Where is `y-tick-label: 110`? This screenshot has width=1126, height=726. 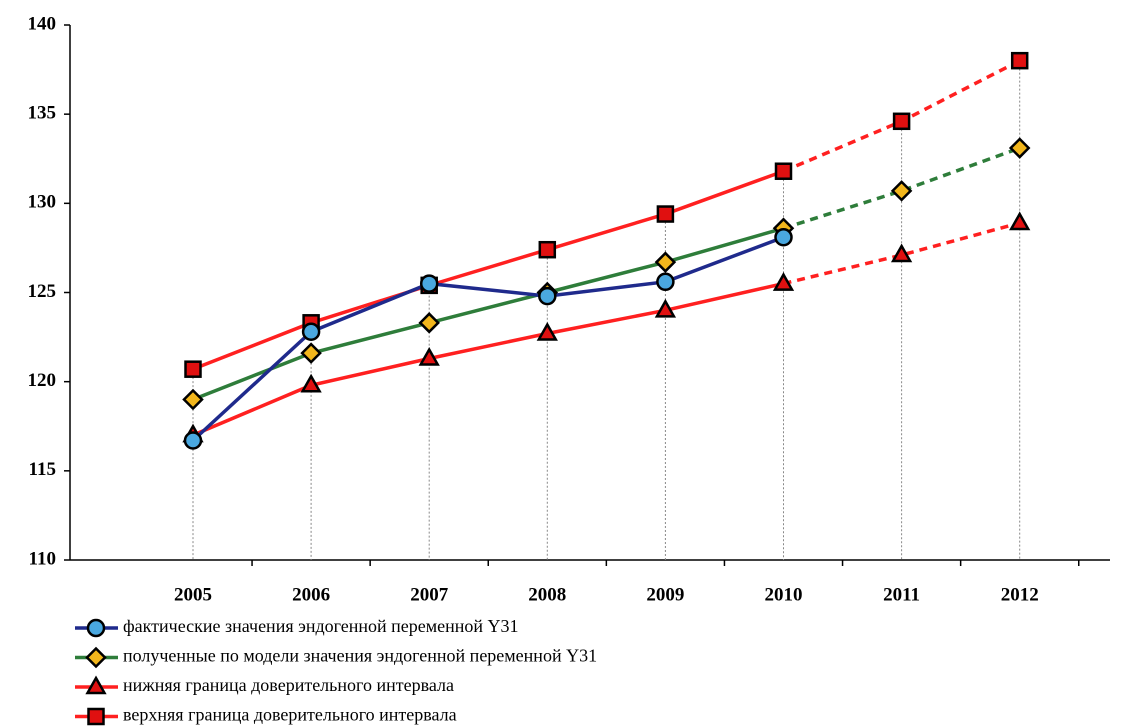
y-tick-label: 110 is located at coordinates (42, 558).